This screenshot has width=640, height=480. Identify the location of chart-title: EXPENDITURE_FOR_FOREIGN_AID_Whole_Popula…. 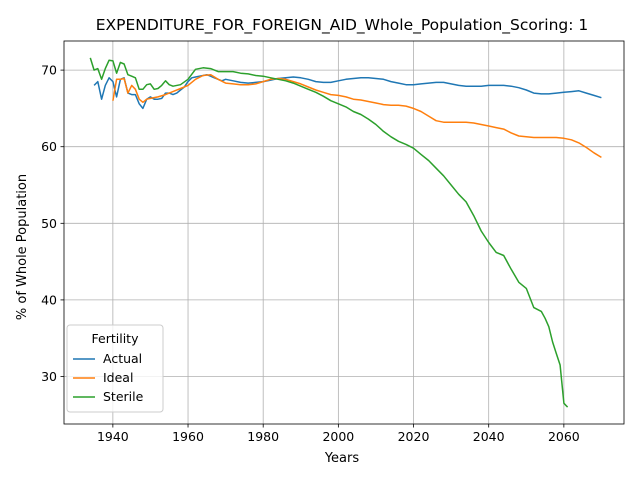
(342, 25).